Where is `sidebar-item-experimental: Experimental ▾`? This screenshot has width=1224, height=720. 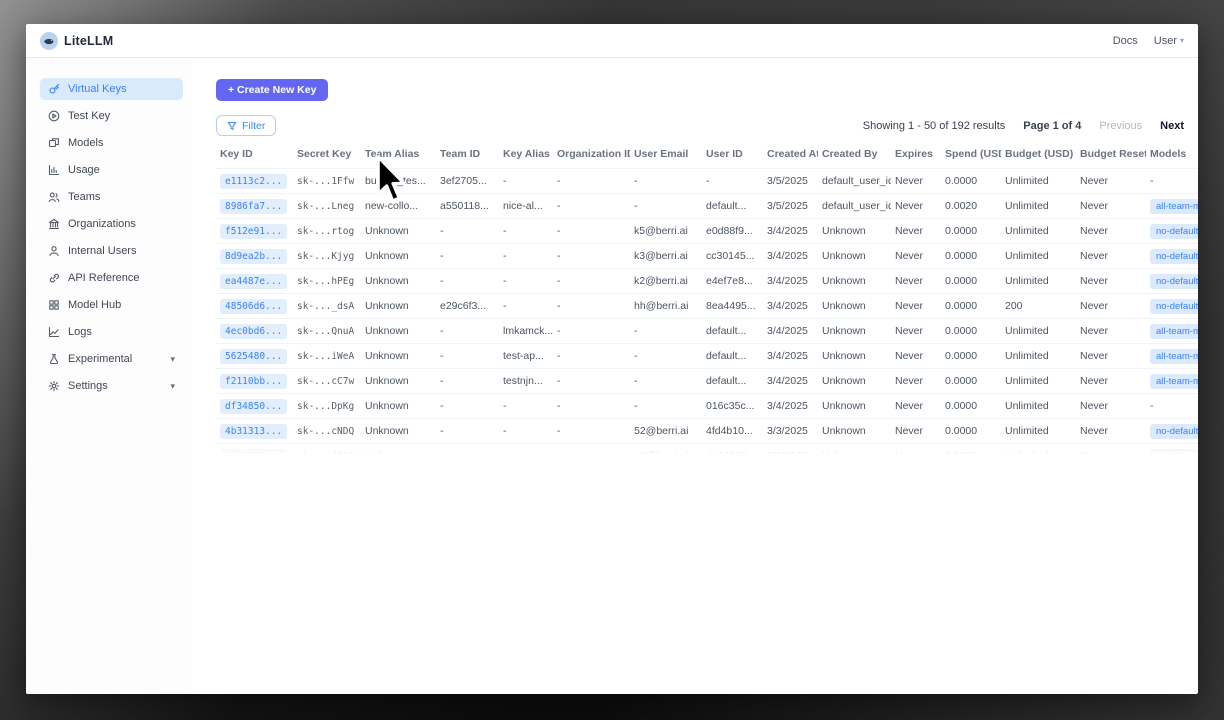 sidebar-item-experimental: Experimental ▾ is located at coordinates (111, 359).